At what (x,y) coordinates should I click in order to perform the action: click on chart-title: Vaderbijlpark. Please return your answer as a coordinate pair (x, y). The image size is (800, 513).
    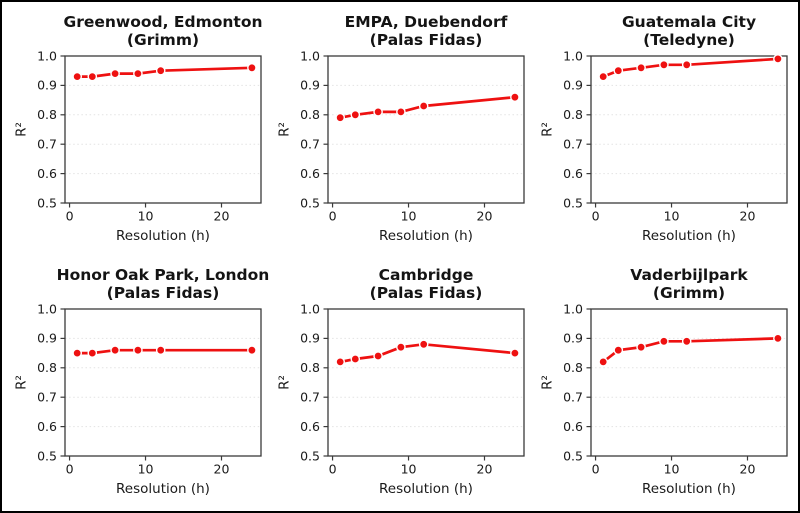
    Looking at the image, I should click on (689, 275).